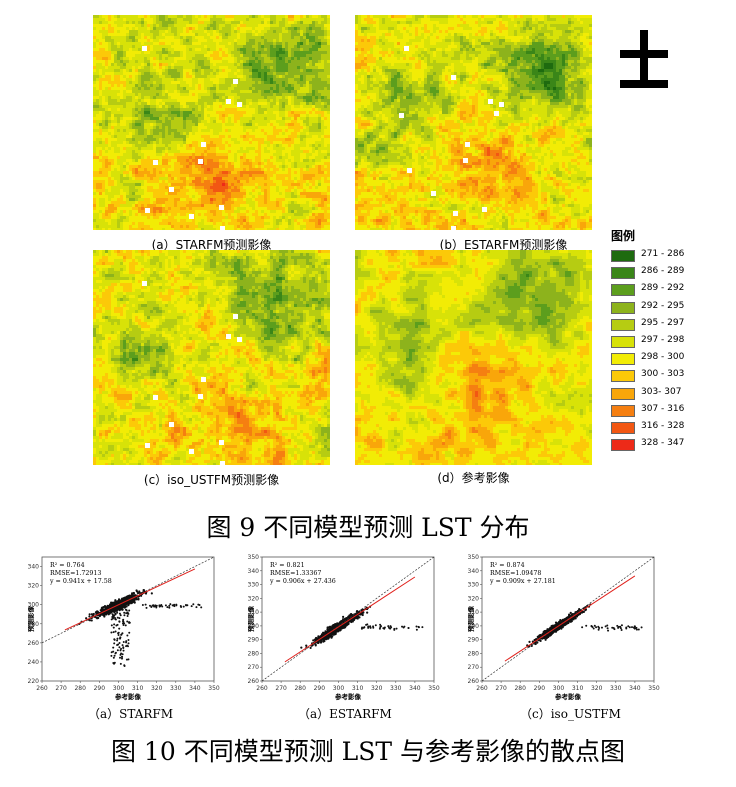 The image size is (736, 787). I want to click on map-caption: (c）iso_USTFM预测影像, so click(211, 479).